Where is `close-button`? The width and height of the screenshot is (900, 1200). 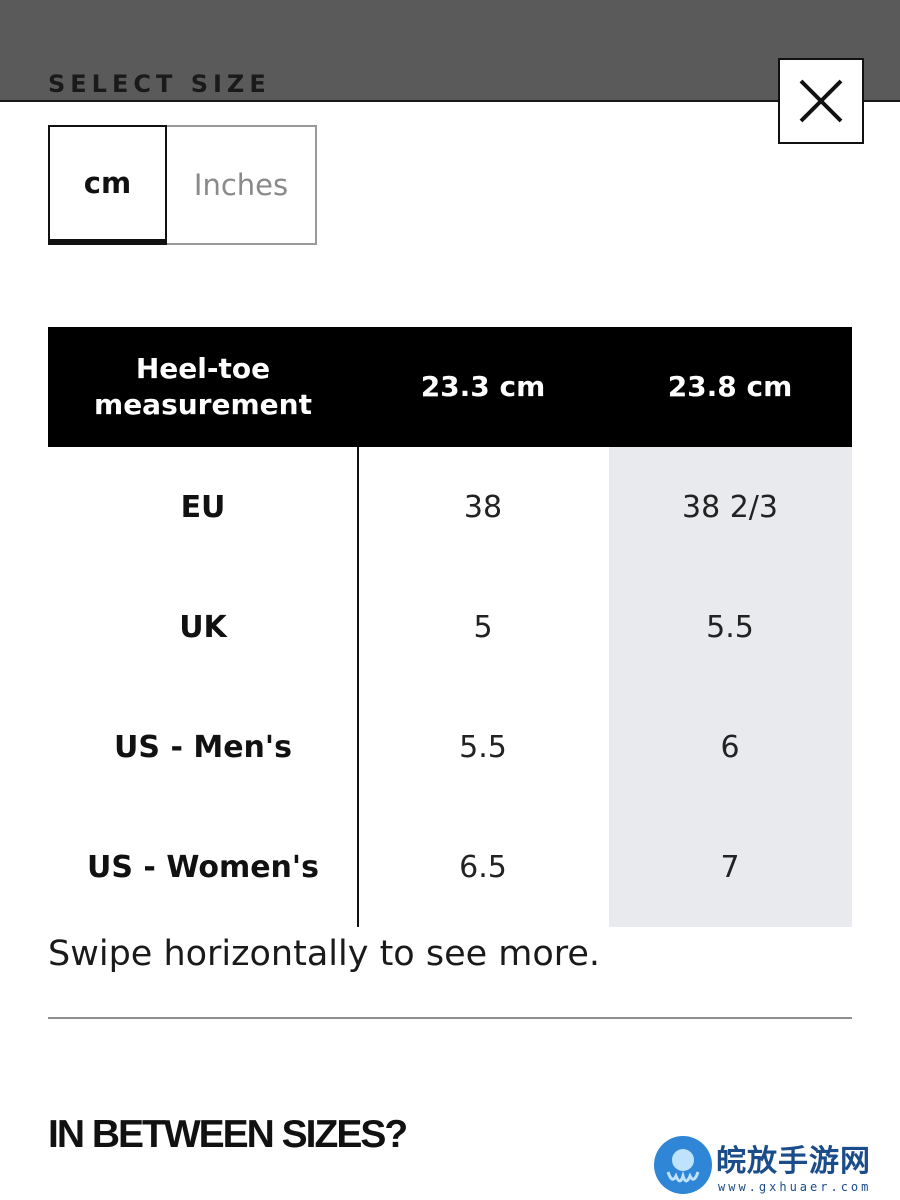
close-button is located at coordinates (821, 101).